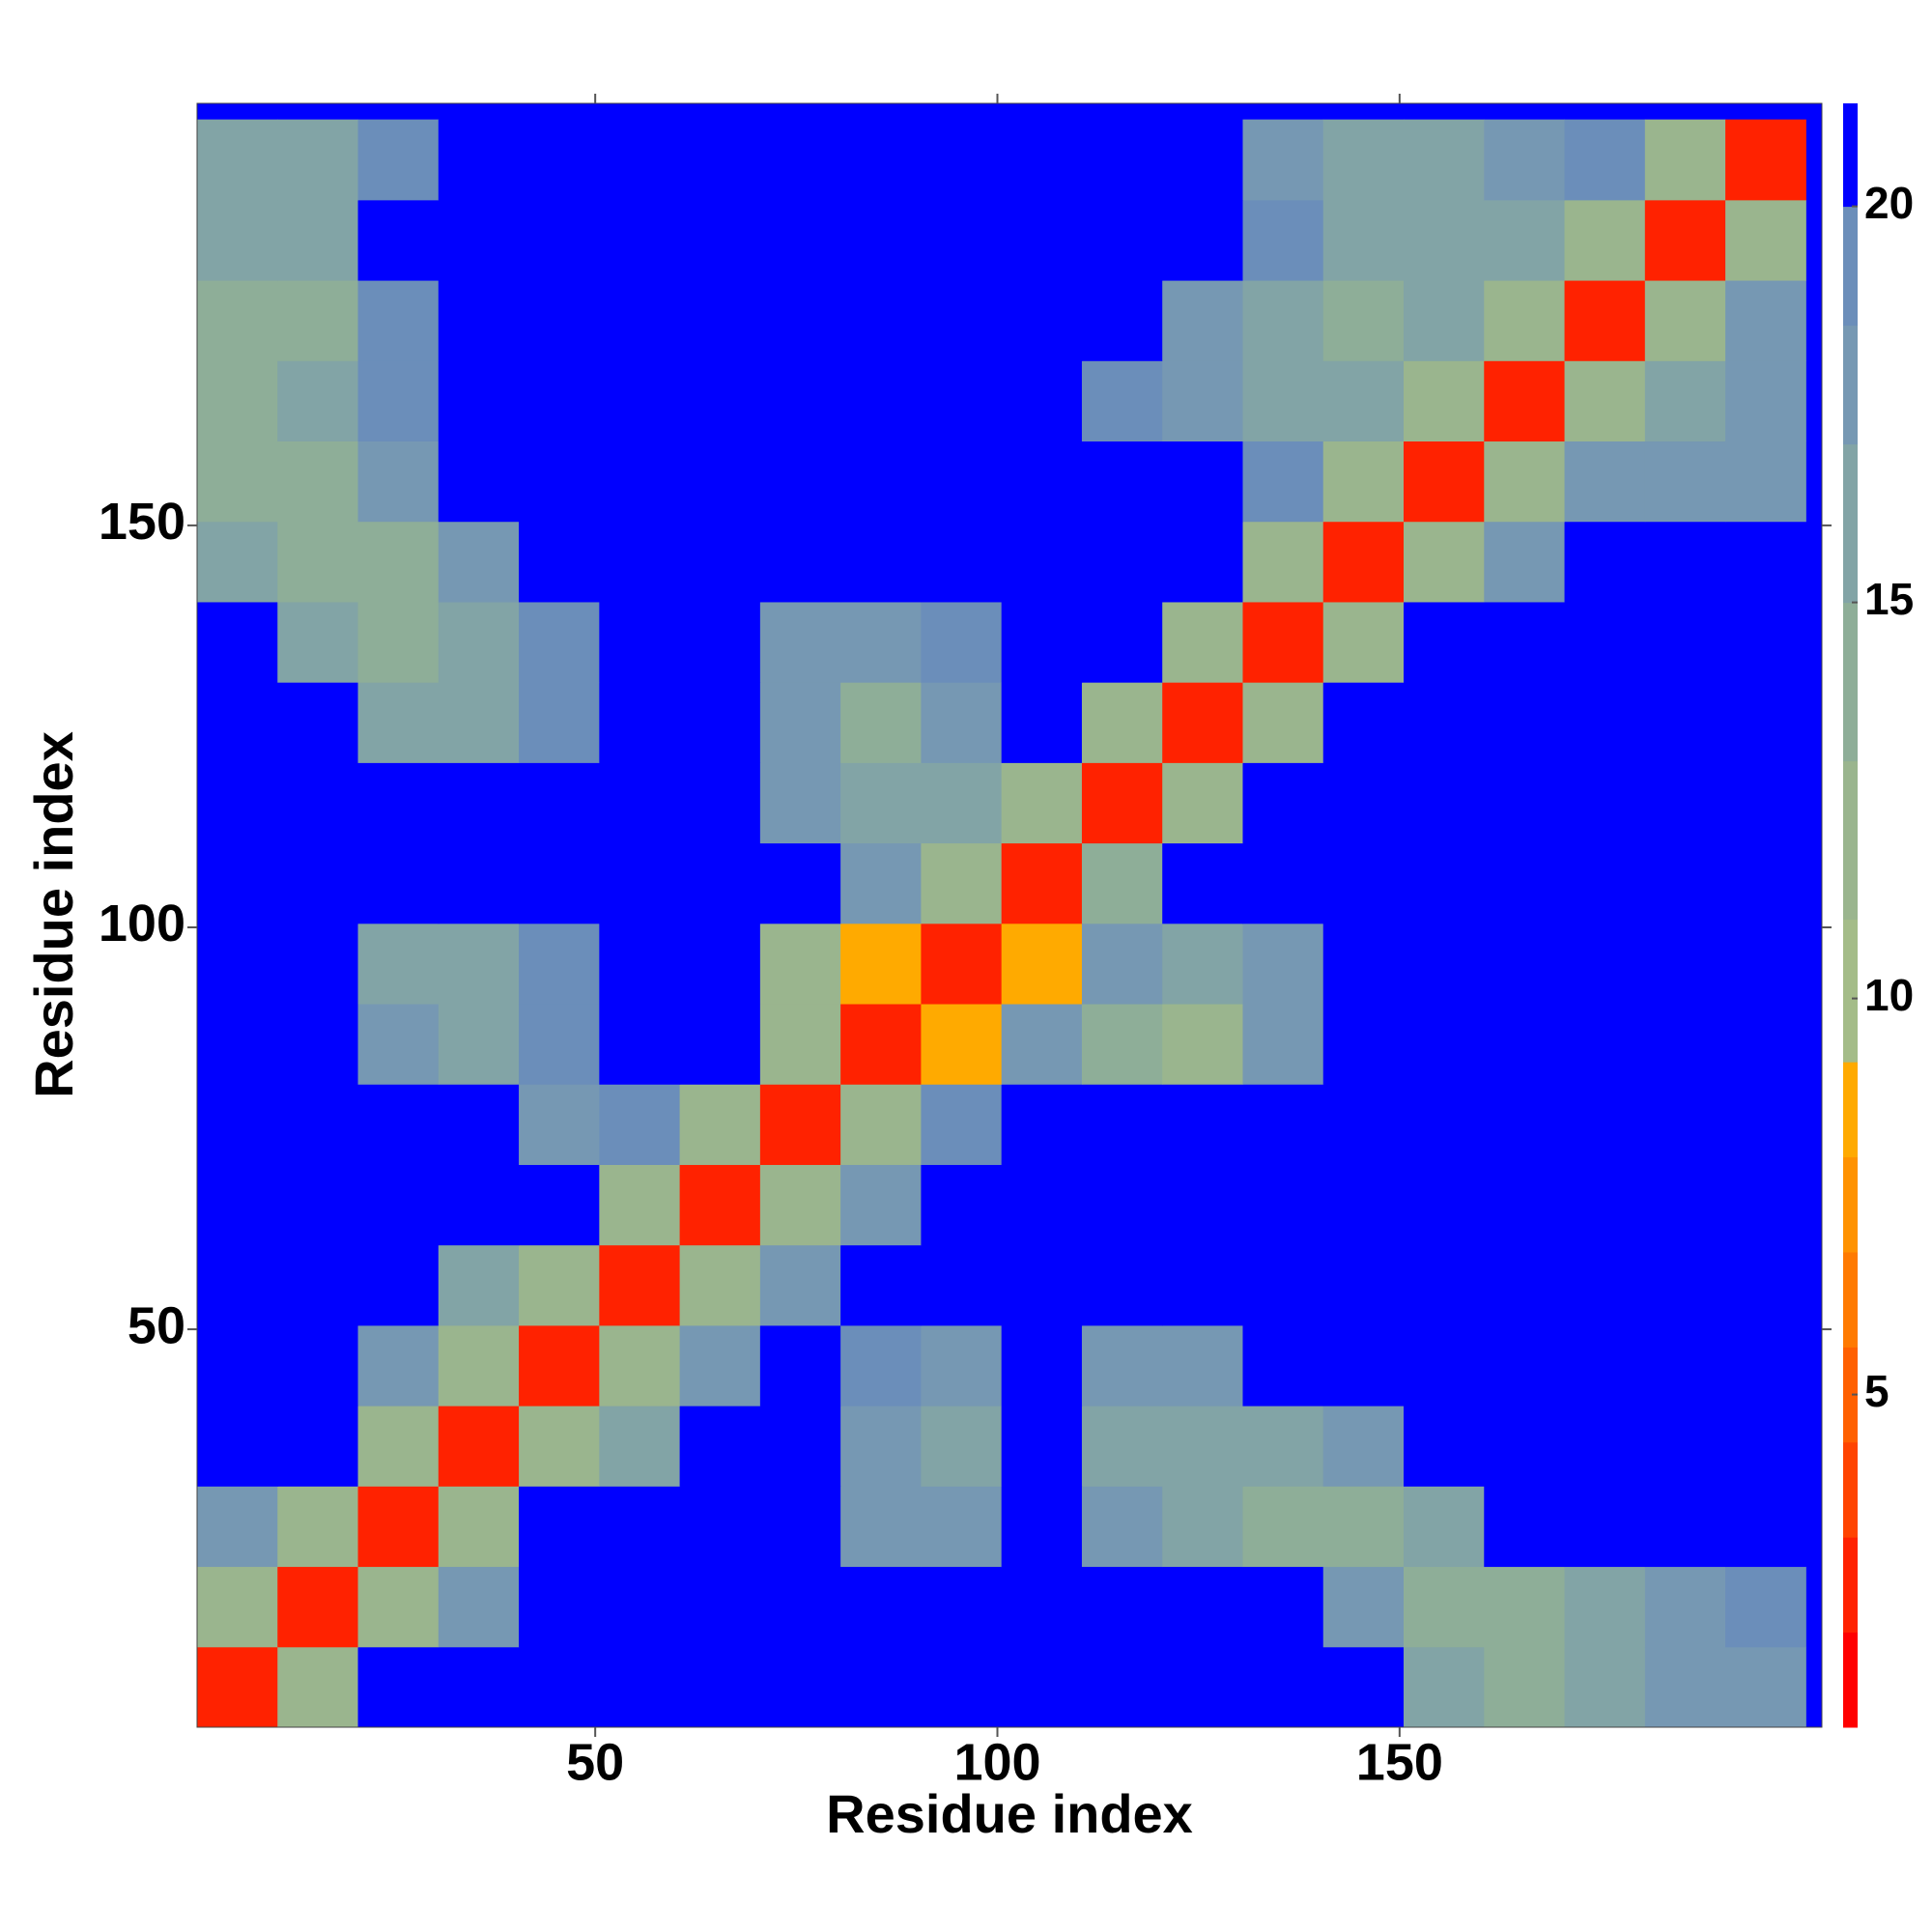  What do you see at coordinates (142, 923) in the screenshot?
I see `y-tick-label: 100` at bounding box center [142, 923].